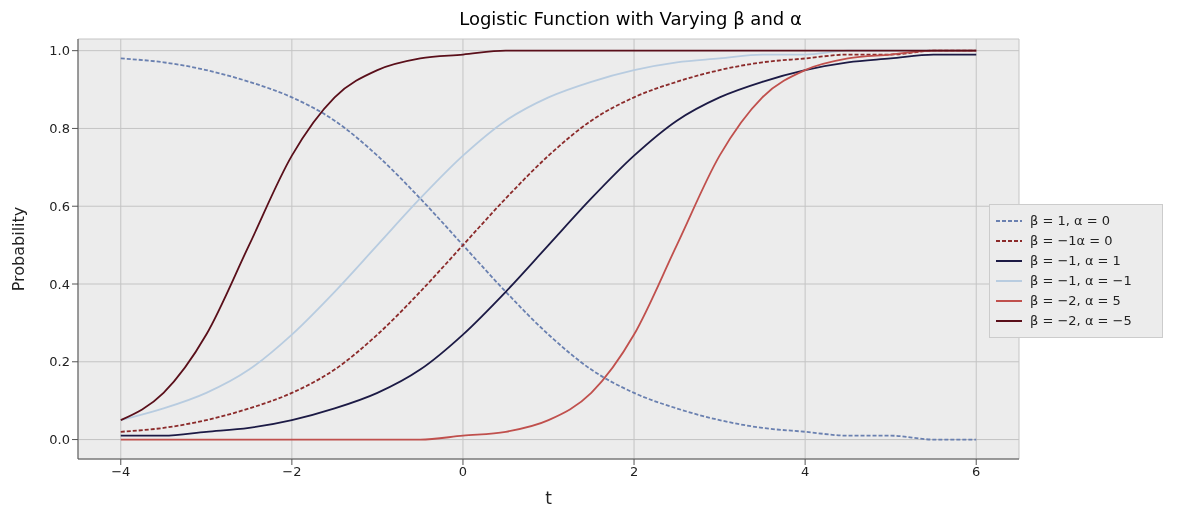 This screenshot has width=1201, height=515. Describe the element at coordinates (630, 19) in the screenshot. I see `chart-title: Logistic Function with Varying β and α` at that location.